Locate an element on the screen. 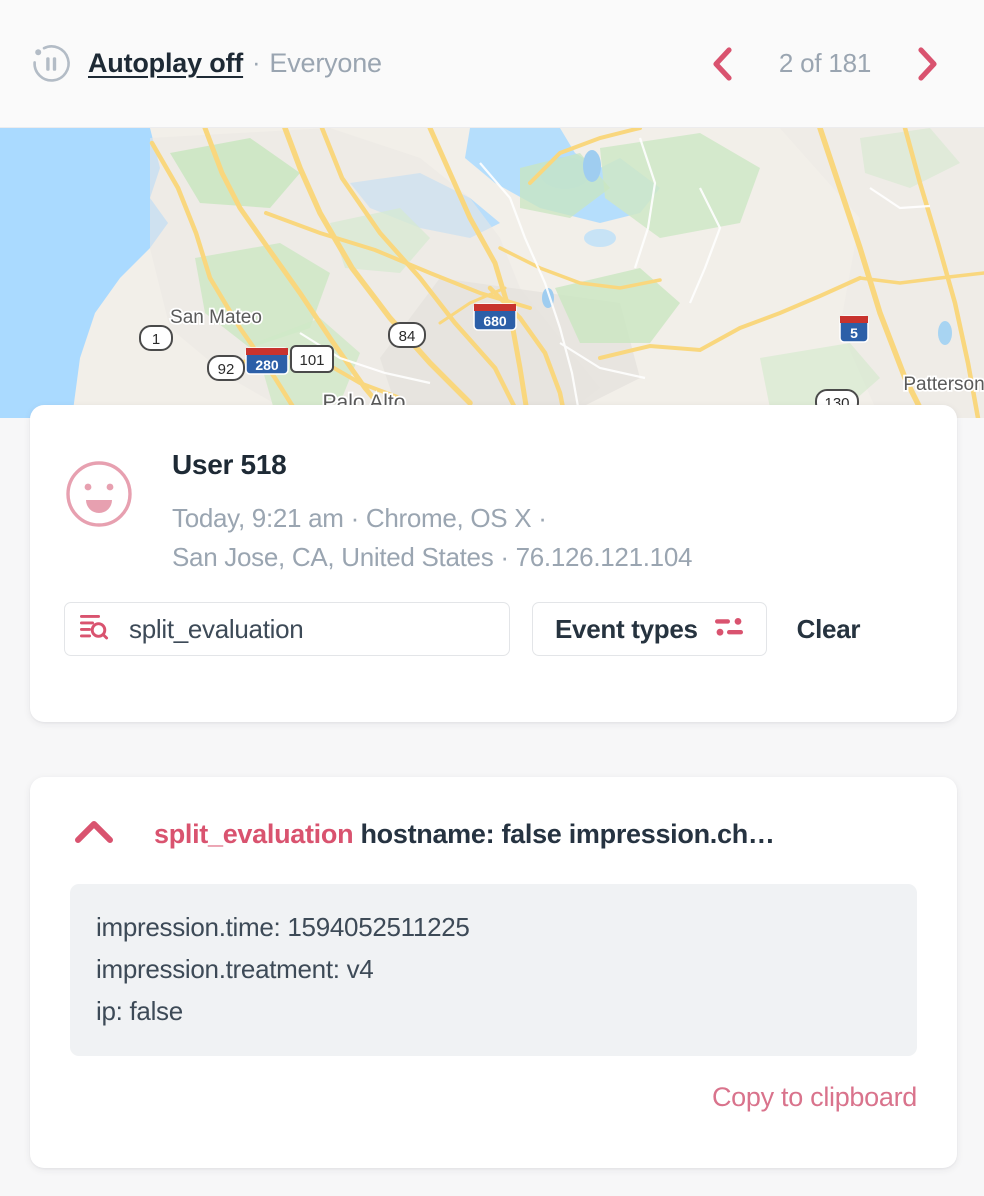  event-types-label: Event types is located at coordinates (626, 628).